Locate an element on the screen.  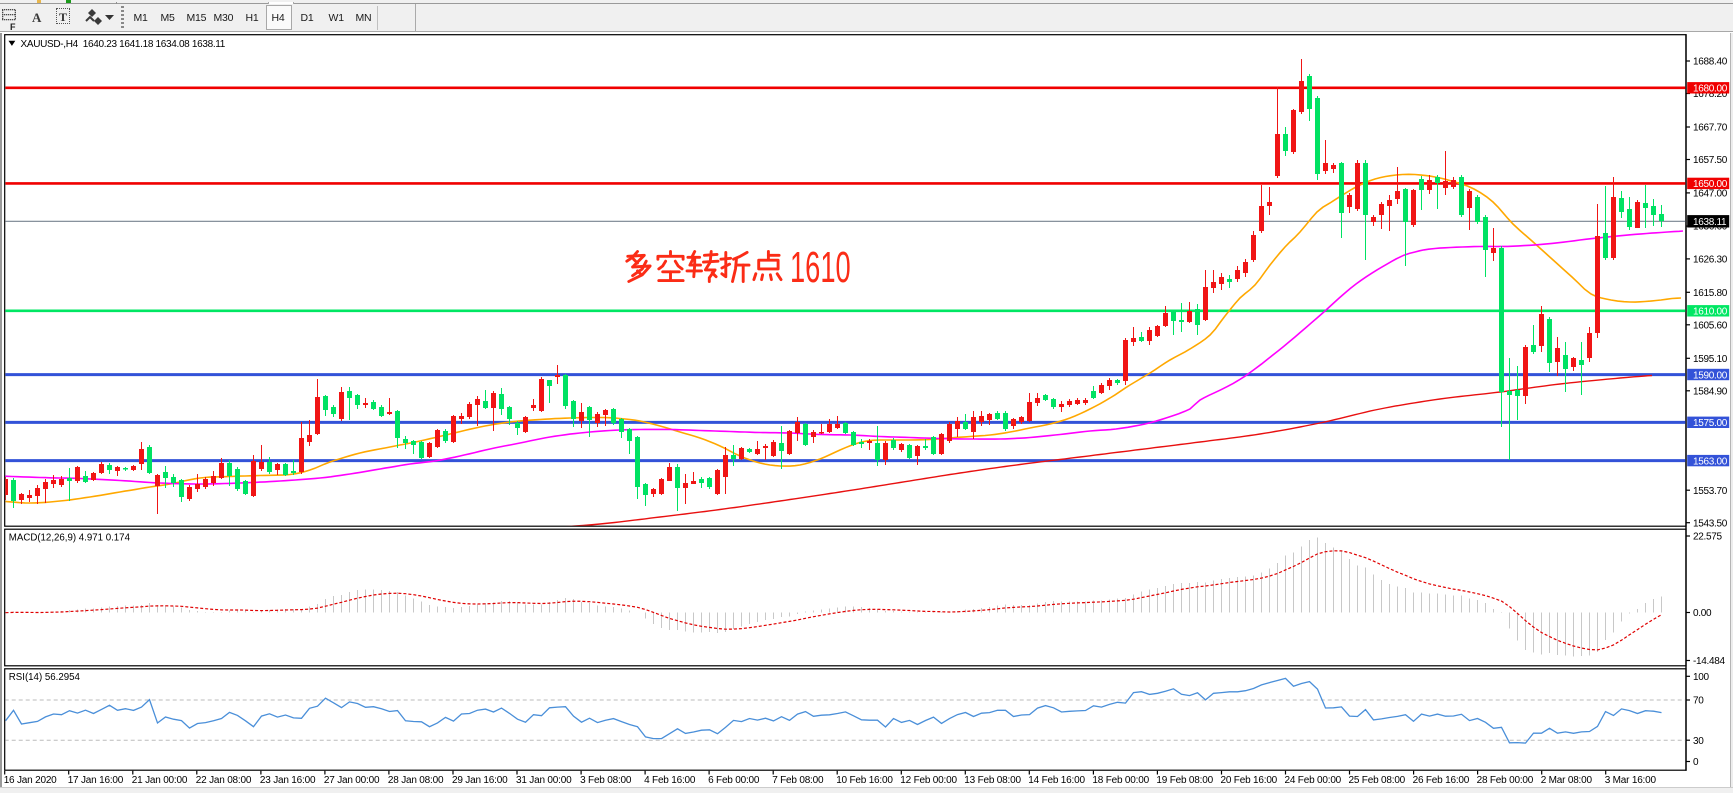
svg-text: 29 Jan 16:00 is located at coordinates (480, 780).